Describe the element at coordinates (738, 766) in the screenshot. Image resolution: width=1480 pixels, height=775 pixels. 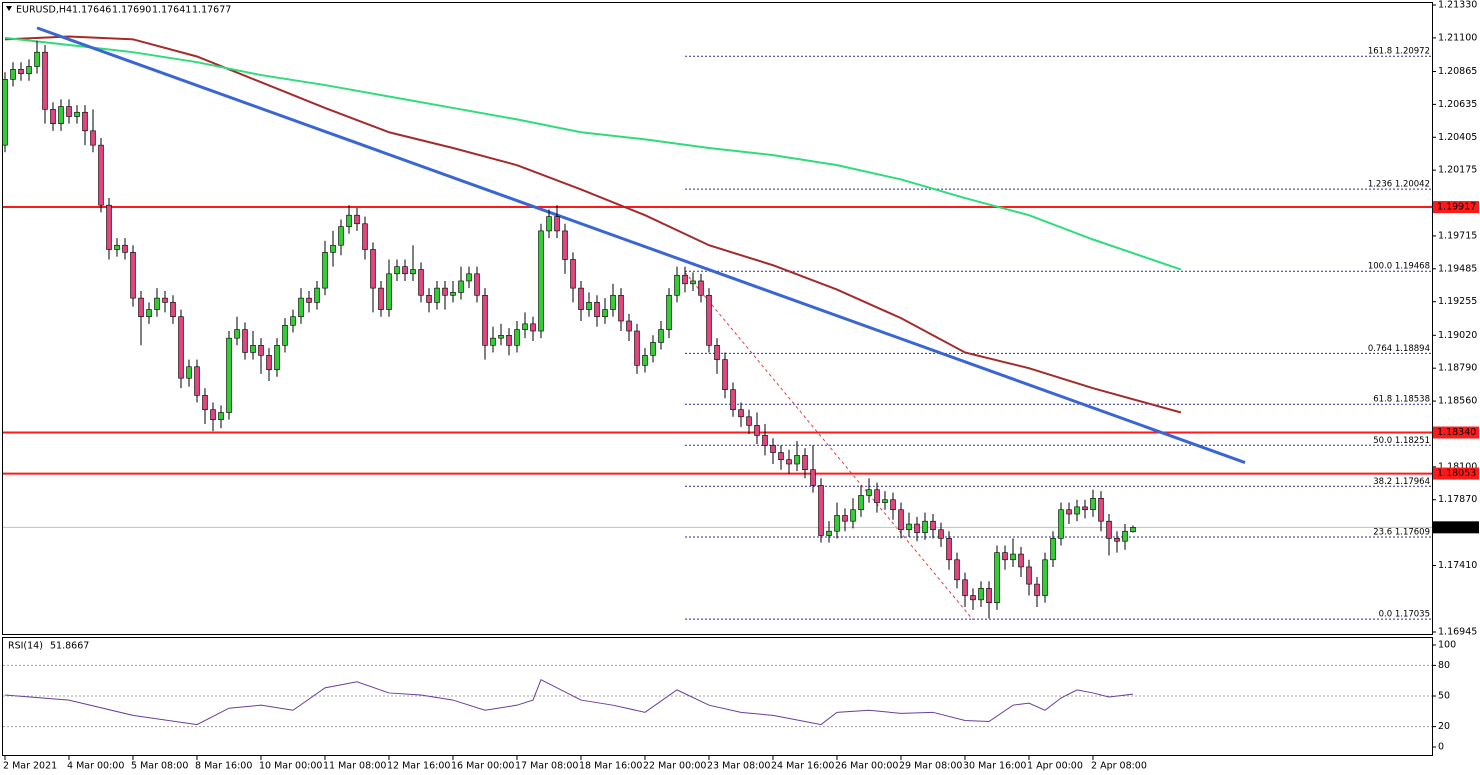
I see `x-tick-label: 23 Mar 08:00` at that location.